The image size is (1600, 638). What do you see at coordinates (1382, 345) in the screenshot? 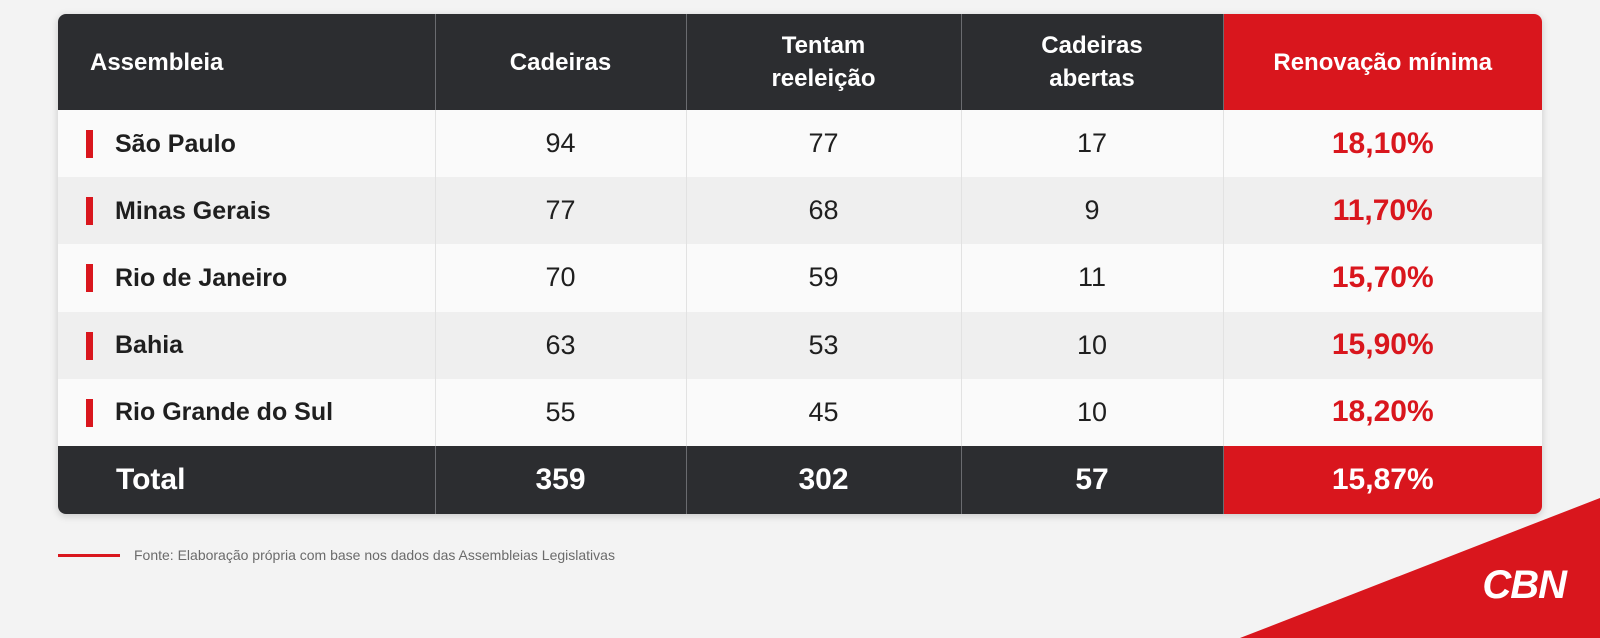
I see `row-renovacao-minima-cell: 15,90%` at bounding box center [1382, 345].